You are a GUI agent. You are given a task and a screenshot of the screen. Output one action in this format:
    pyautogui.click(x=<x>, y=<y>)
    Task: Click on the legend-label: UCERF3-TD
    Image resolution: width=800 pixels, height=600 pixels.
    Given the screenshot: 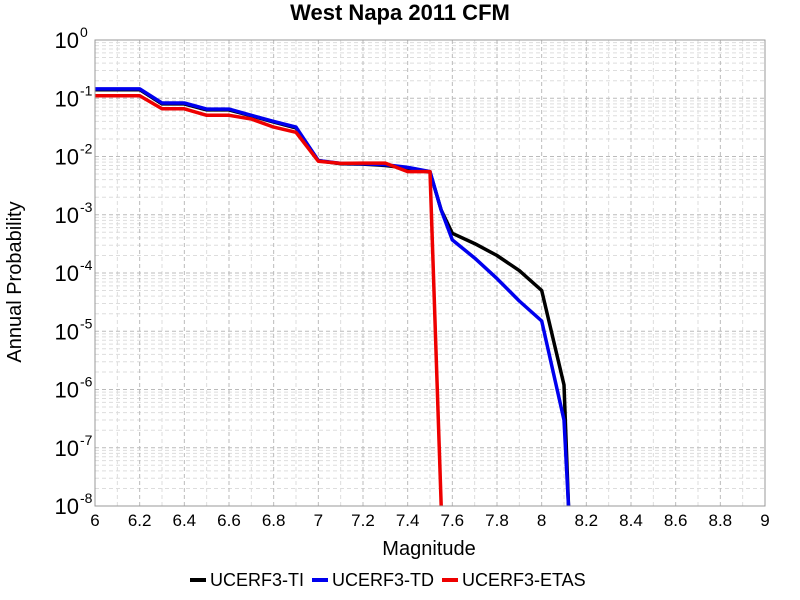 What is the action you would take?
    pyautogui.click(x=383, y=580)
    